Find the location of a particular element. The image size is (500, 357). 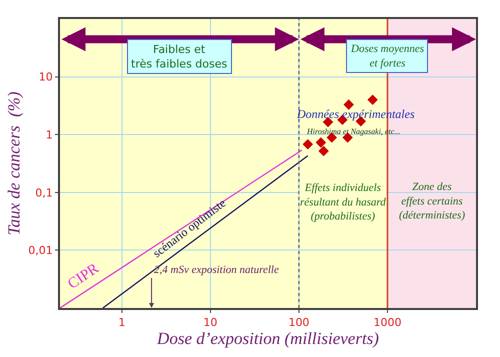

x-tick-label: 1 is located at coordinates (122, 323).